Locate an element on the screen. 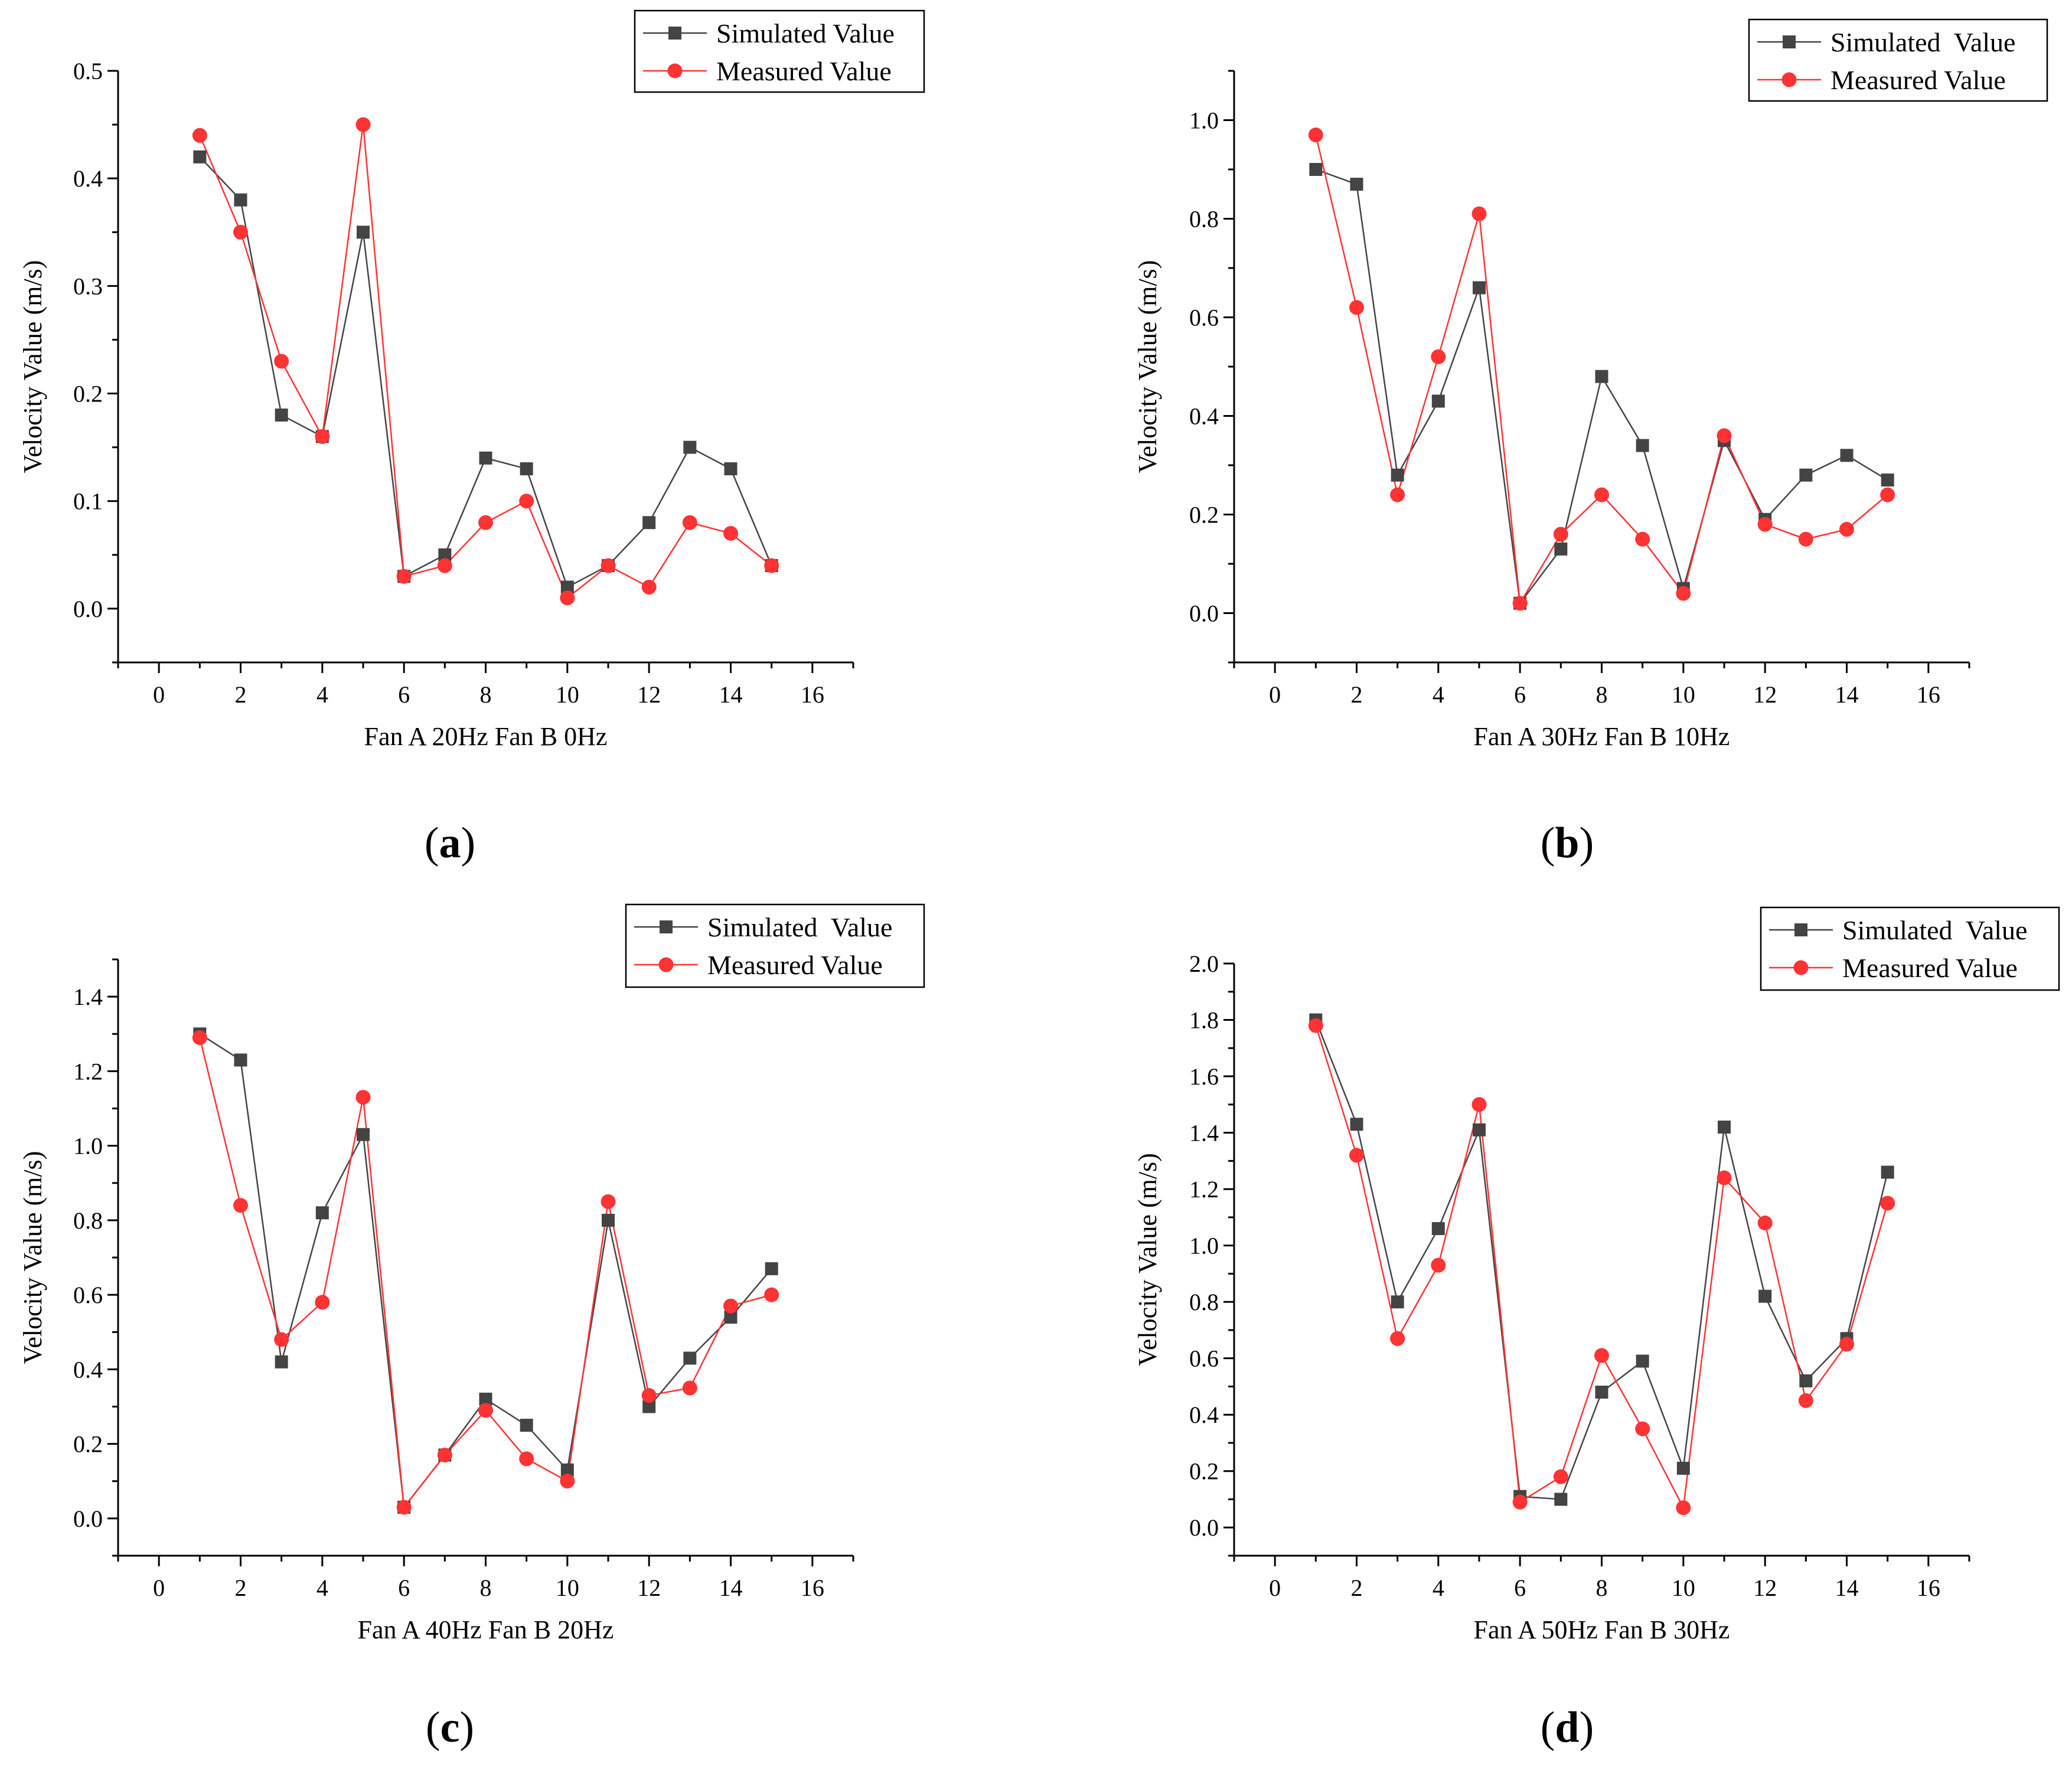  panel-label-c: (c) is located at coordinates (450, 1727).